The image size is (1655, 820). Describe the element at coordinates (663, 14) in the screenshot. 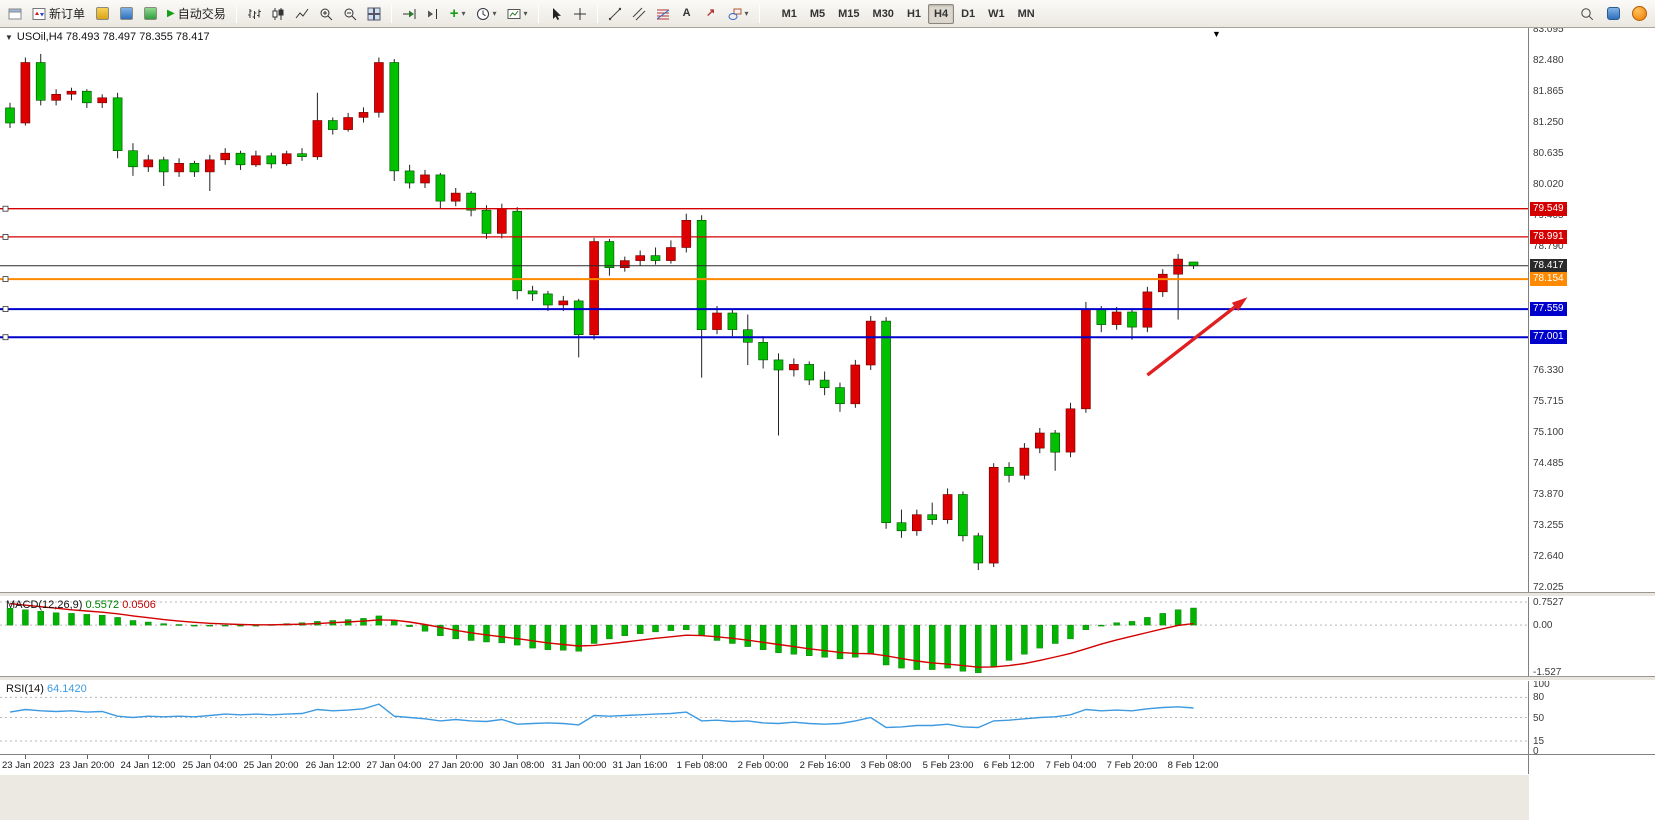

I see `fibonacci-button` at that location.